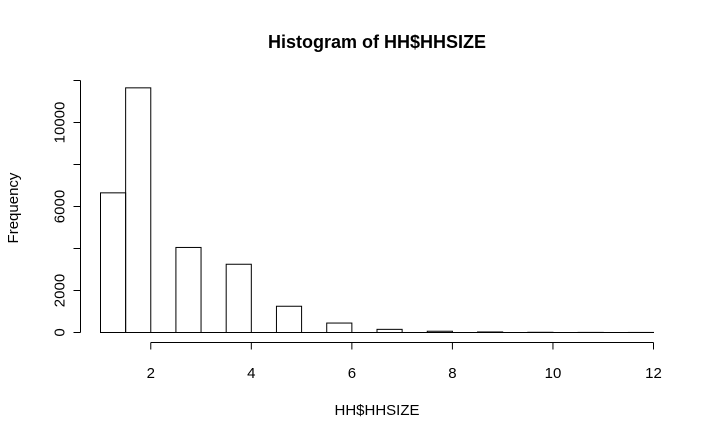 The width and height of the screenshot is (716, 440). What do you see at coordinates (377, 42) in the screenshot?
I see `chart-title: Histogram of HH$HHSIZE` at bounding box center [377, 42].